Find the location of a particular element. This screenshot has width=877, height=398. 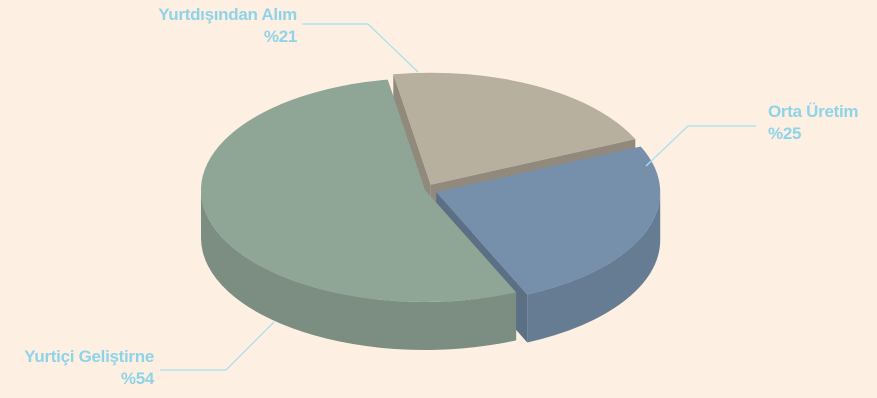

leader-line-yurtici-gelistirne is located at coordinates (217, 346).